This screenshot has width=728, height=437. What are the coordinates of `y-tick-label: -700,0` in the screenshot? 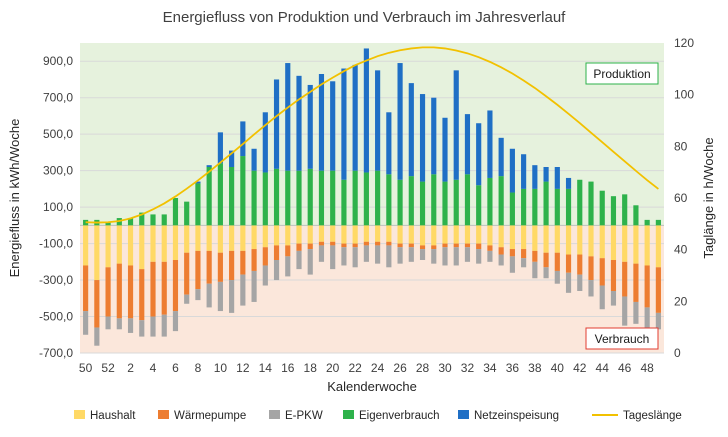 It's located at (56, 353).